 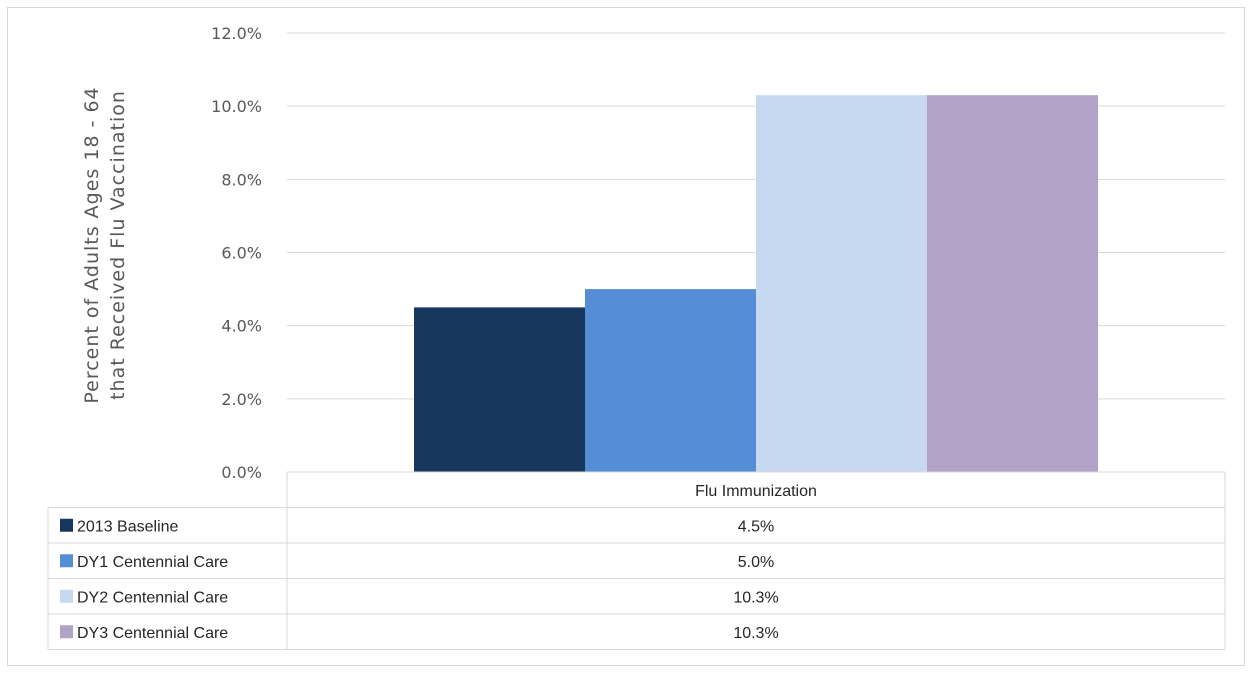 I want to click on data-label: 5.0%, so click(x=756, y=562).